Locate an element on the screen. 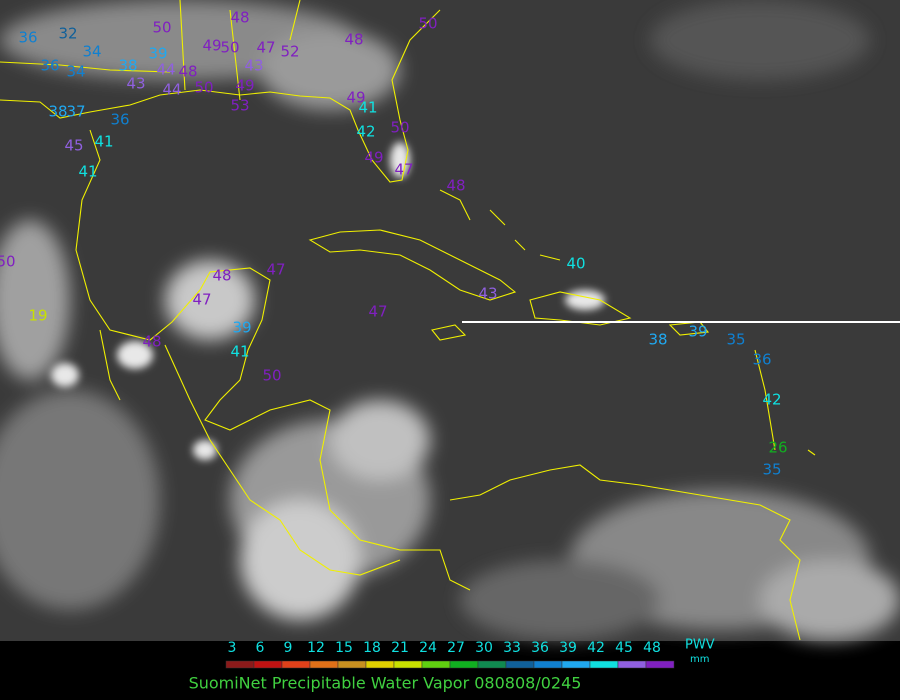 This screenshot has height=700, width=900. station-value: 37 is located at coordinates (75, 112).